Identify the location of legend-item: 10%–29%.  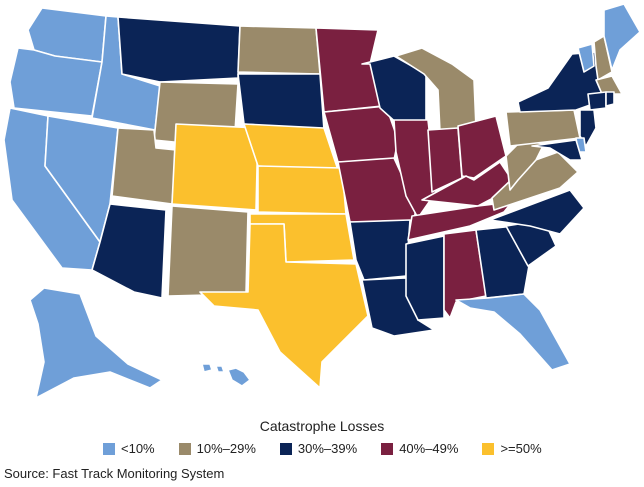
(217, 448).